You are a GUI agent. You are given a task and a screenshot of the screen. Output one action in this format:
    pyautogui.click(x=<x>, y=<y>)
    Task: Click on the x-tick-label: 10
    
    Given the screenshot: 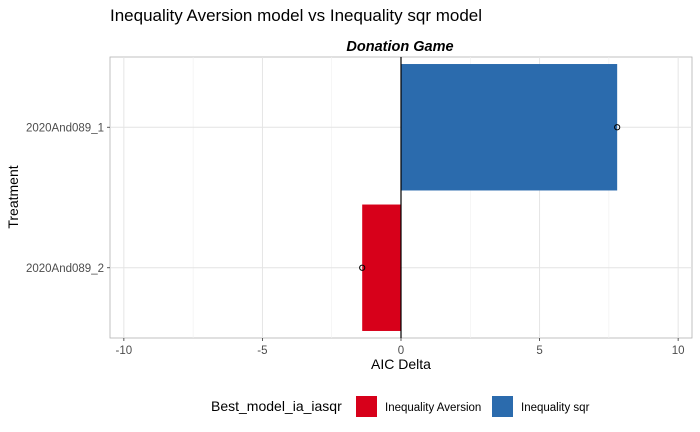 What is the action you would take?
    pyautogui.click(x=678, y=351)
    